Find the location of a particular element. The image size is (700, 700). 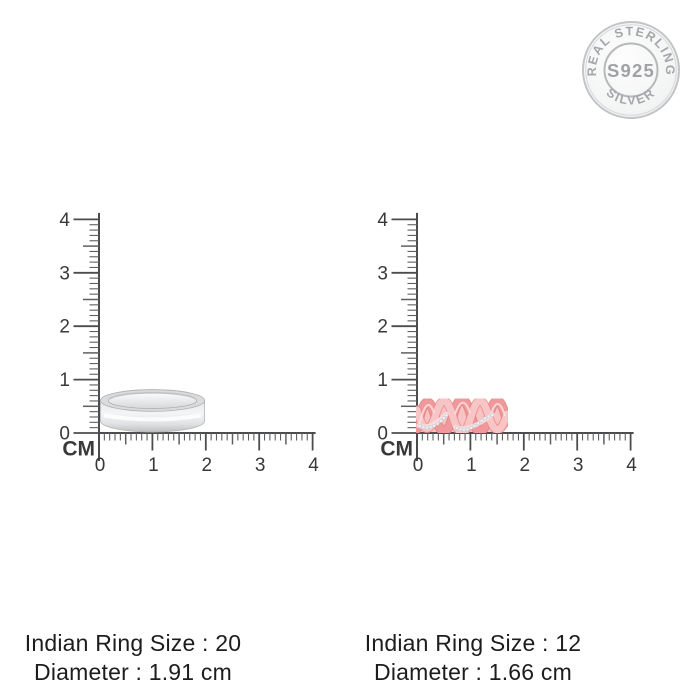

ring-size-text-left: Indian Ring Size : 20 is located at coordinates (133, 643).